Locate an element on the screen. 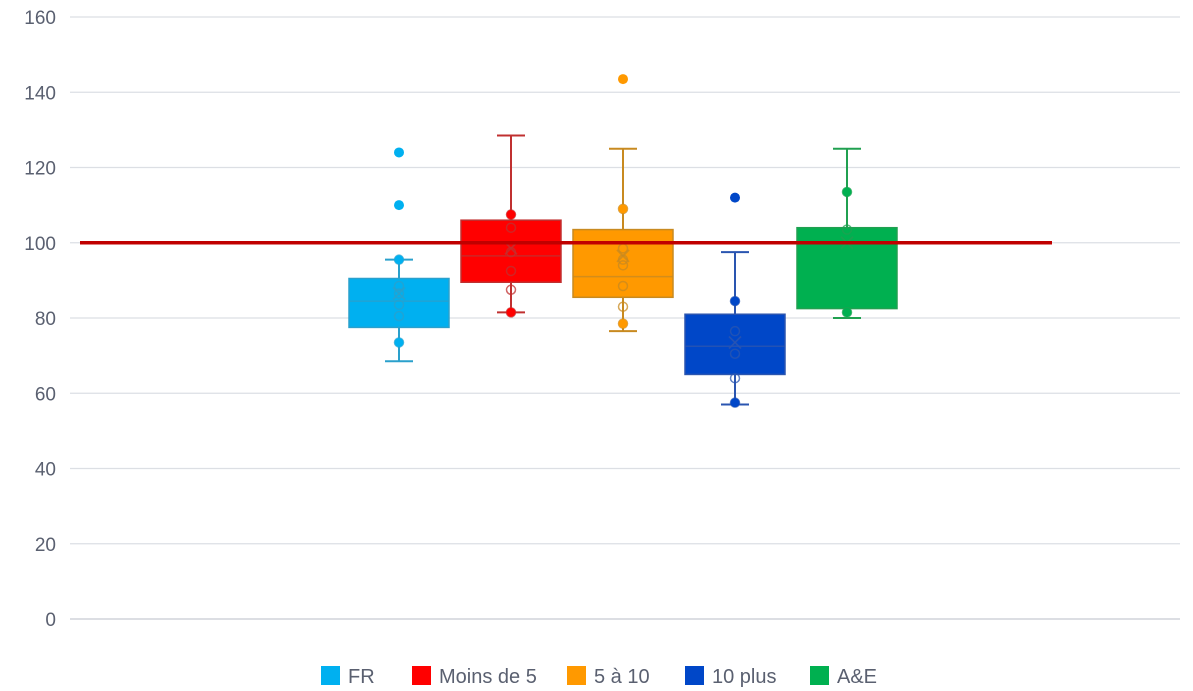 The height and width of the screenshot is (691, 1193). y-tick-label: 160 is located at coordinates (40, 18).